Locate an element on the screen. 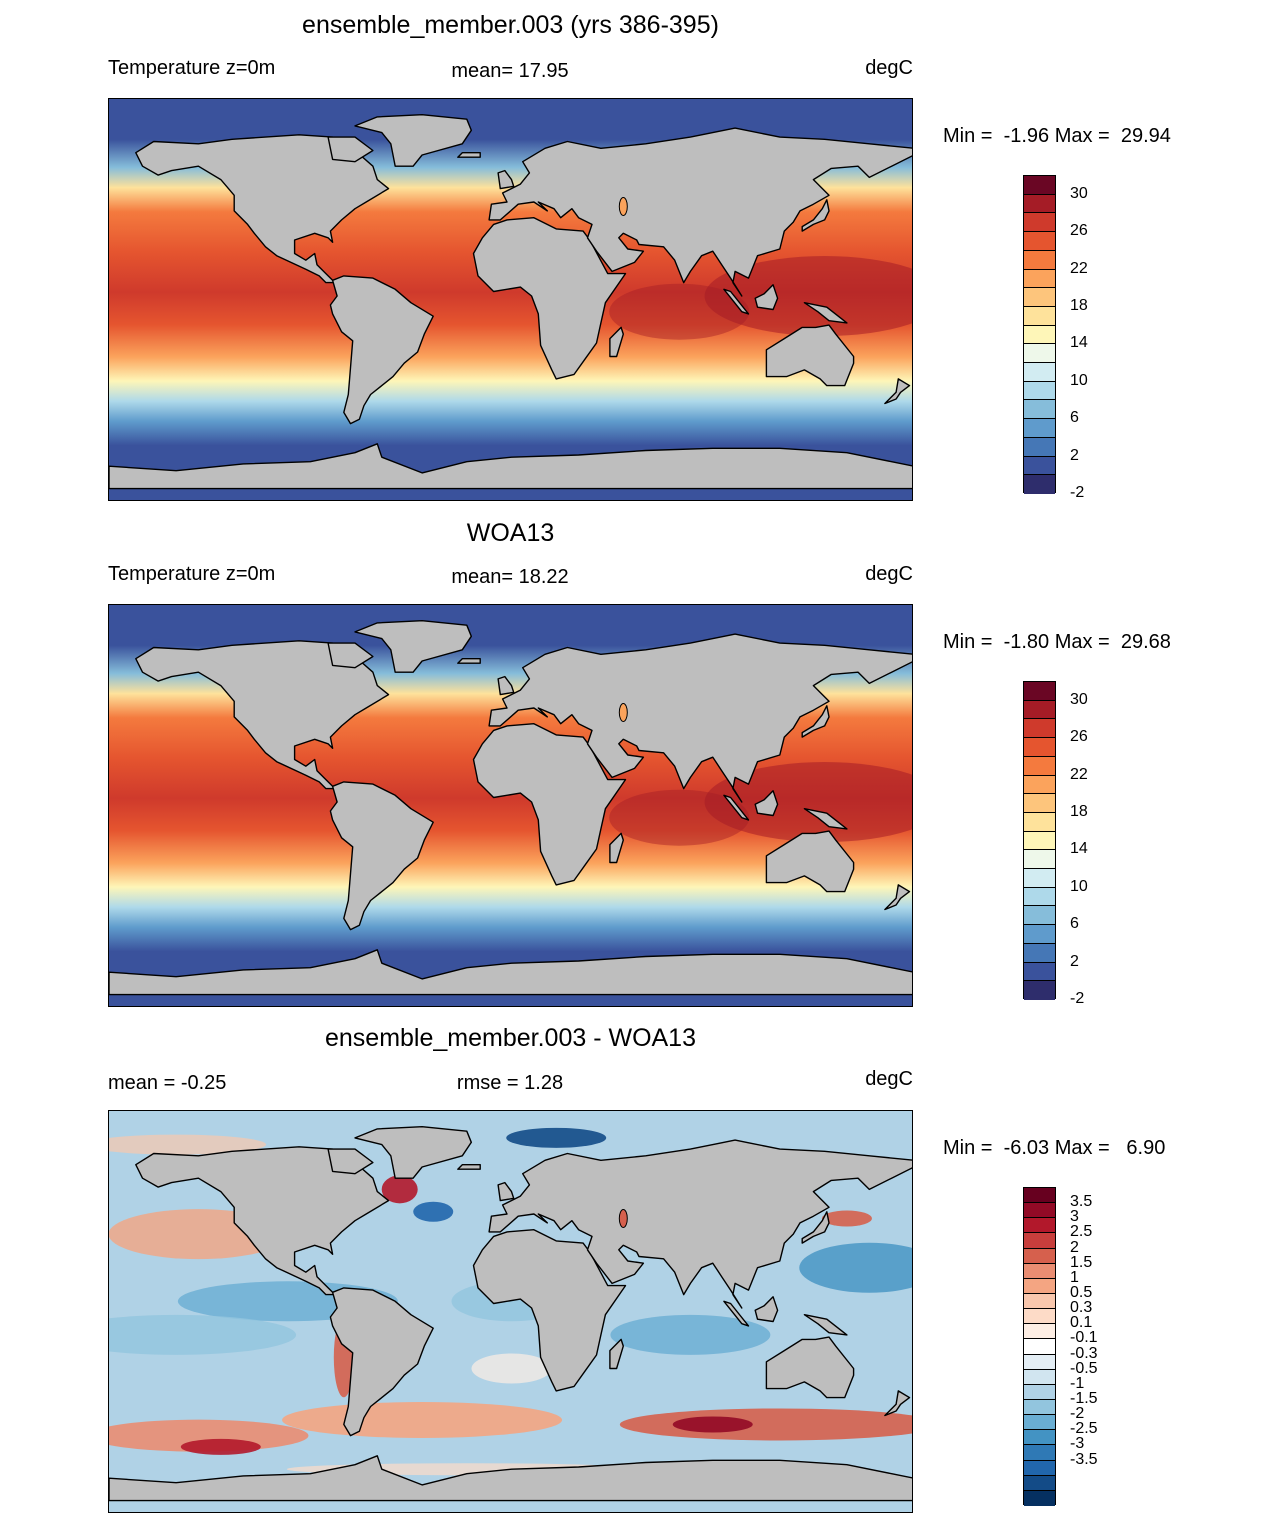  colorbar-tick-label: 3.5 is located at coordinates (1081, 1202).